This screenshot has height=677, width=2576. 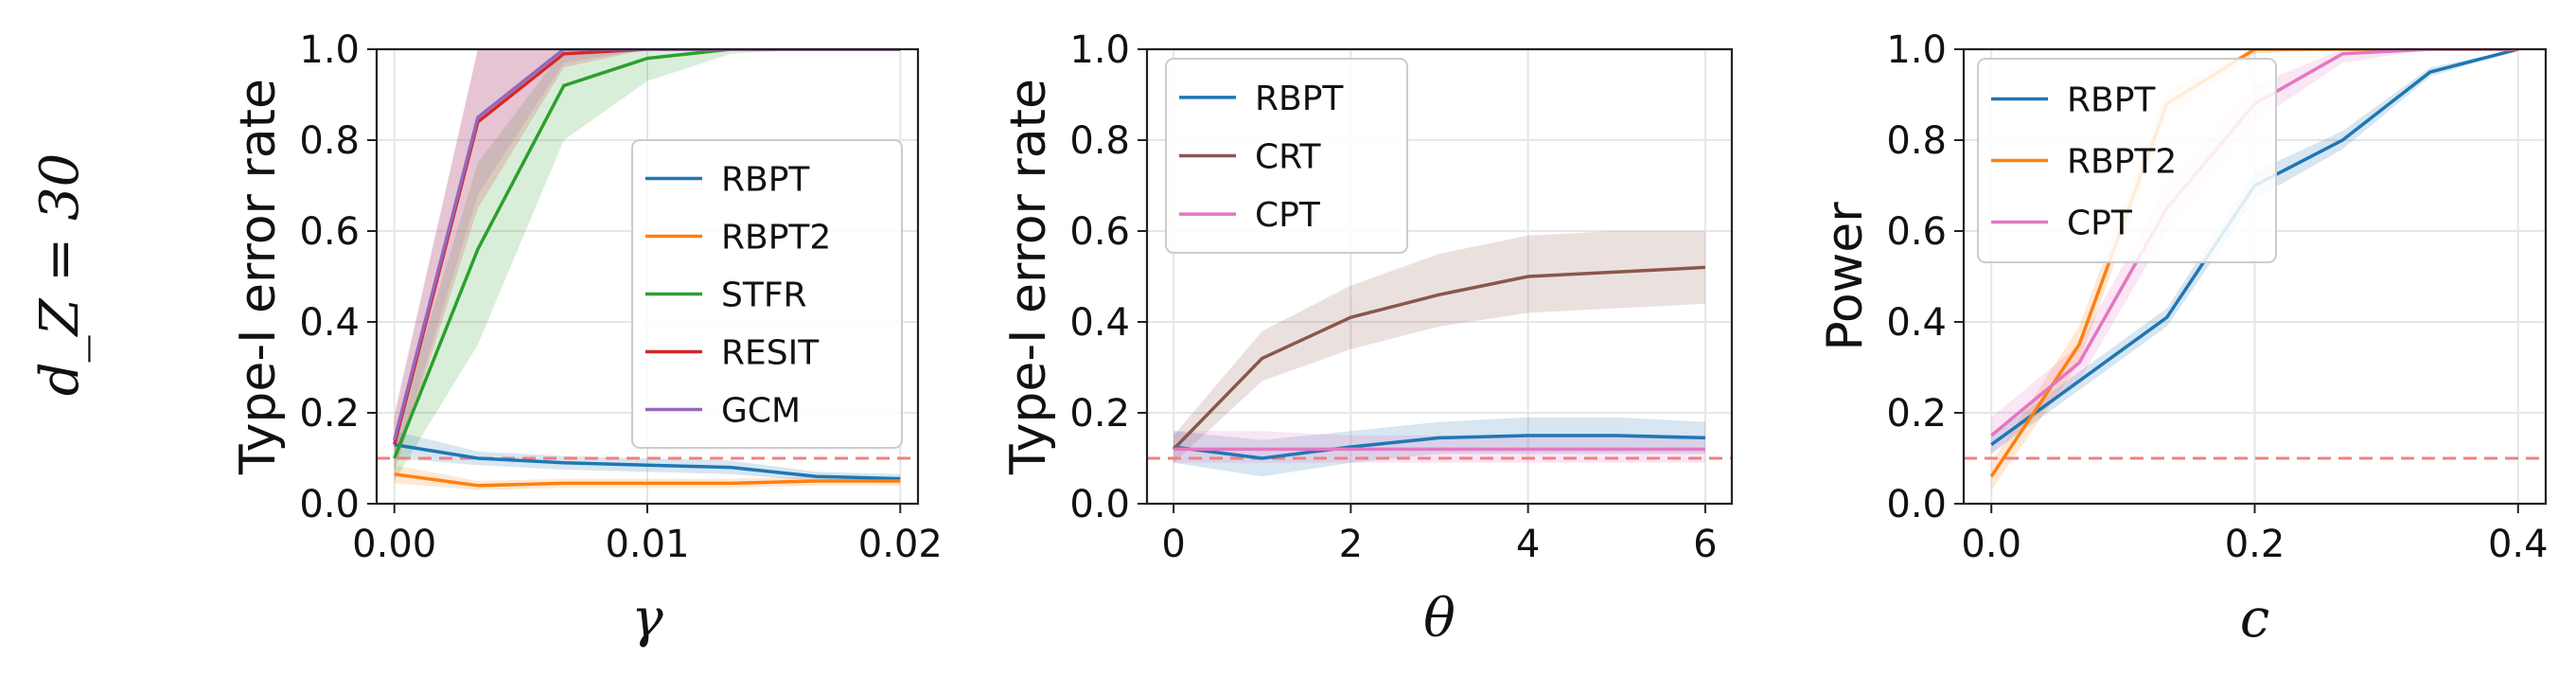 I want to click on x-axis-label: γ, so click(x=647, y=619).